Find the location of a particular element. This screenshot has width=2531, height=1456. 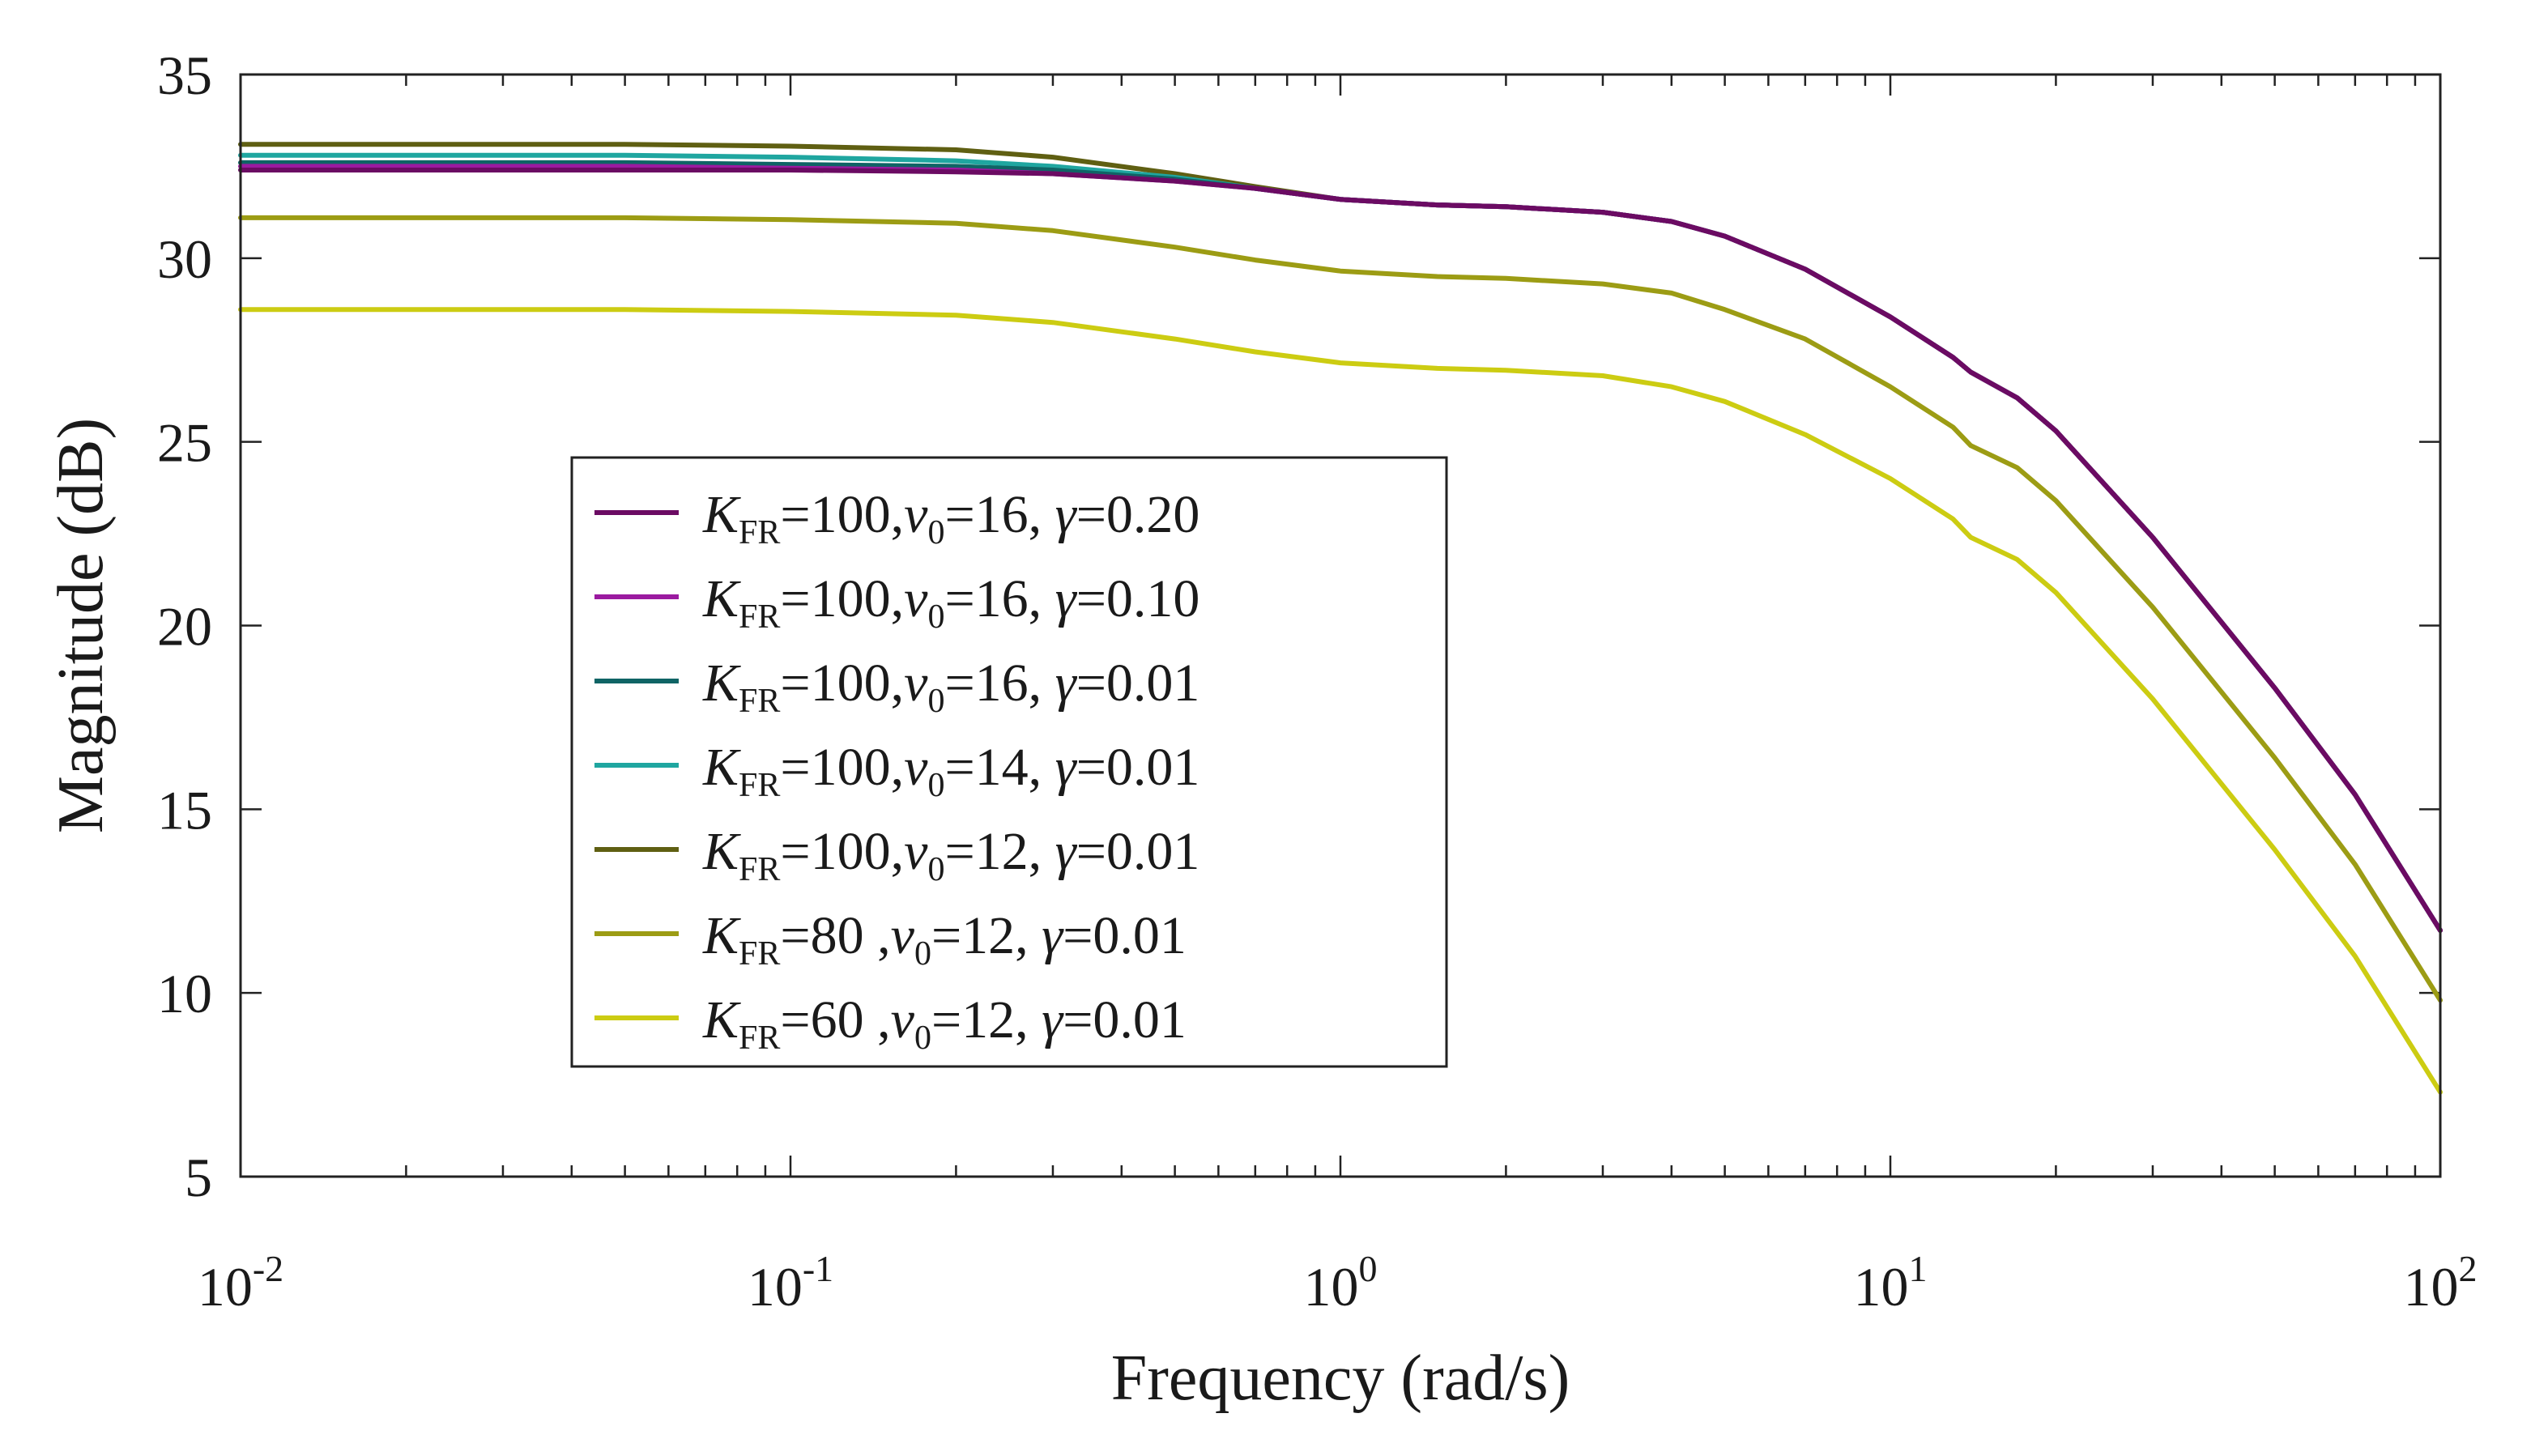

y-tick-label: 20 is located at coordinates (184, 627).